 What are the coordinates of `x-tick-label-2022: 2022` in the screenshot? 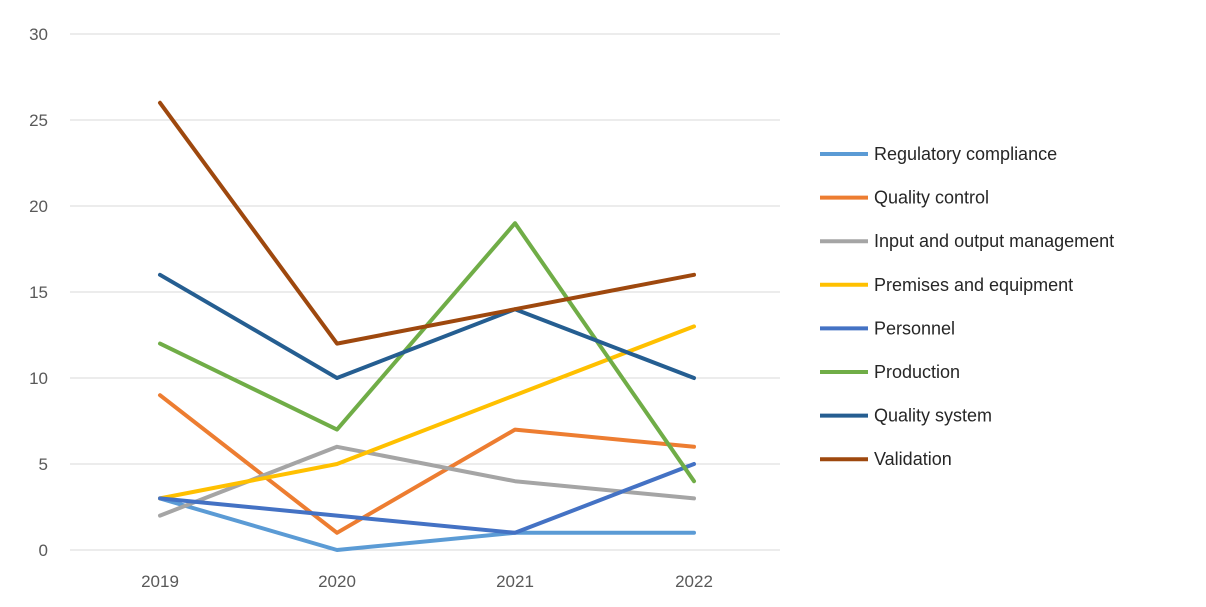 It's located at (694, 581).